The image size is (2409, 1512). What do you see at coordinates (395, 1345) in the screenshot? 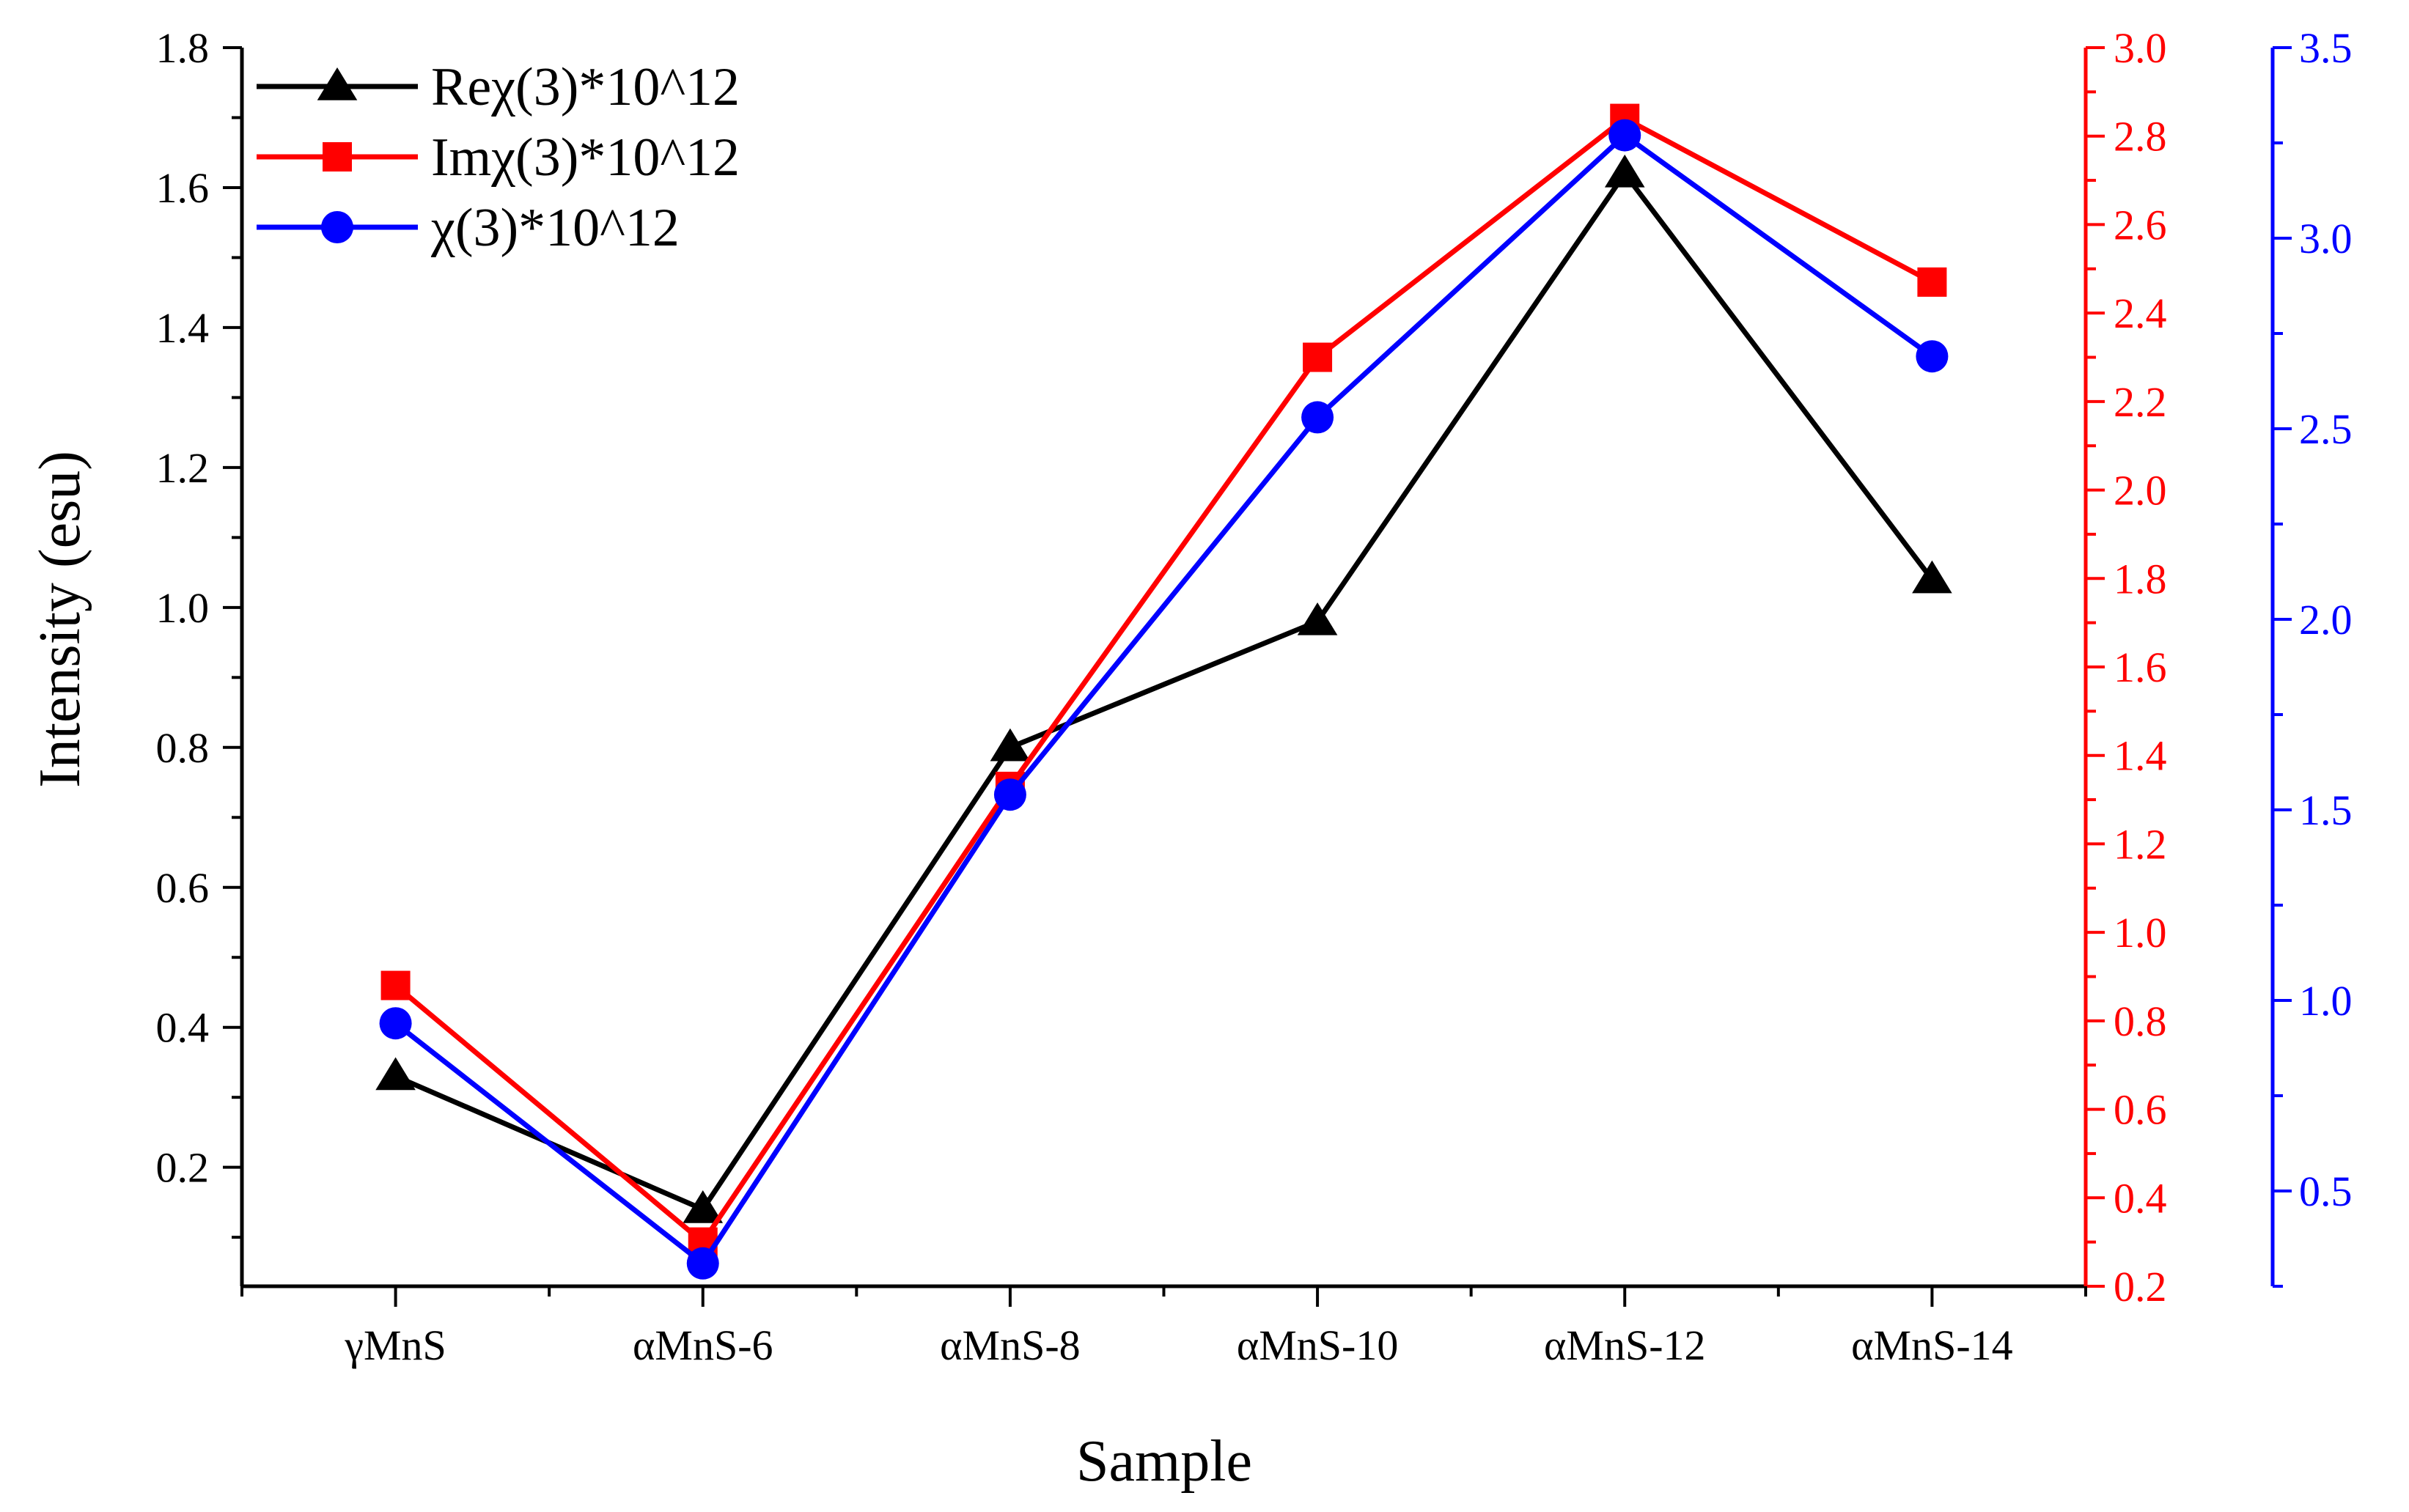
I see `x-tick-label: γMnS` at bounding box center [395, 1345].